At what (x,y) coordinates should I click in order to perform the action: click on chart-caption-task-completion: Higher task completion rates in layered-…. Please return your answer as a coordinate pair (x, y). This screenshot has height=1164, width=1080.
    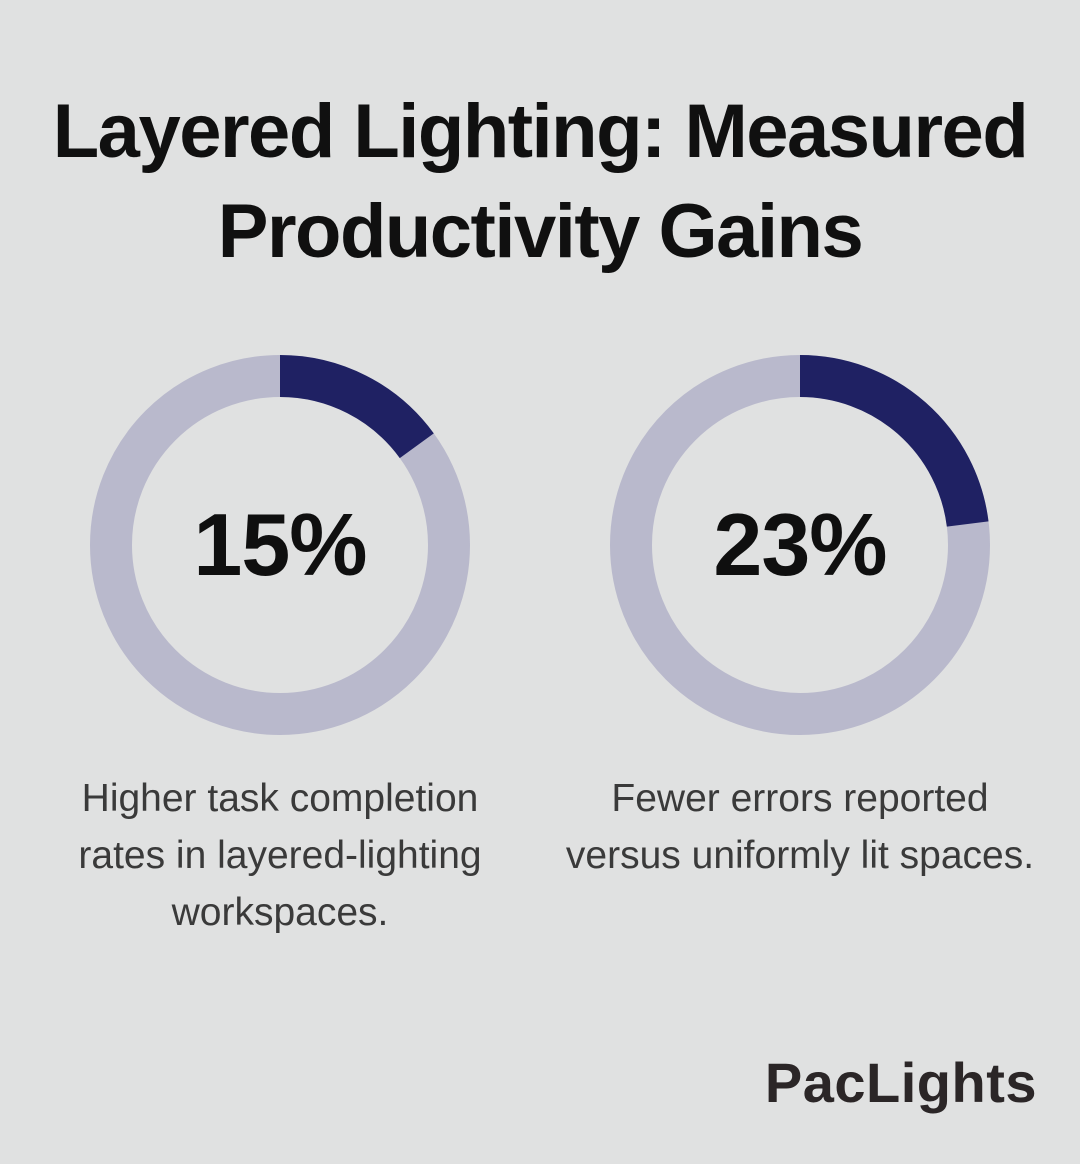
    Looking at the image, I should click on (280, 855).